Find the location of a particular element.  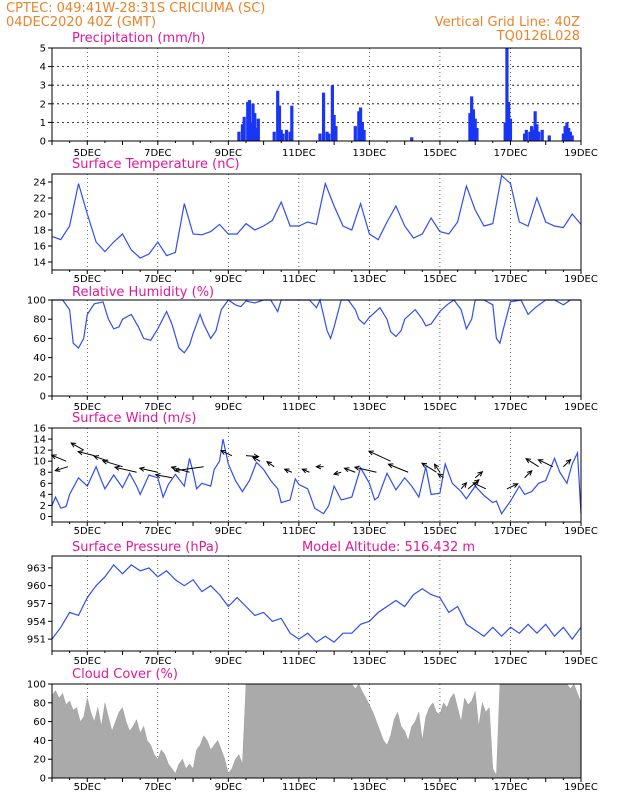

run-date-label: 04DEC2020 40Z (GMT) is located at coordinates (81, 22).